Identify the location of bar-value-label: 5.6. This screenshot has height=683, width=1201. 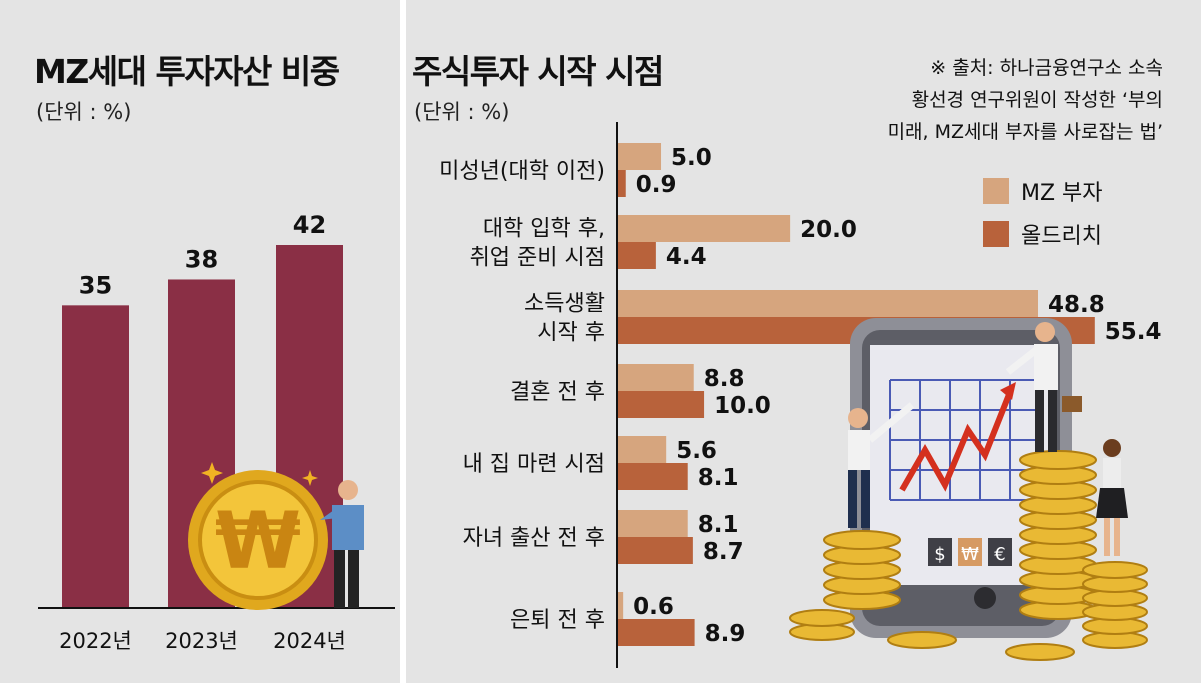
(696, 451).